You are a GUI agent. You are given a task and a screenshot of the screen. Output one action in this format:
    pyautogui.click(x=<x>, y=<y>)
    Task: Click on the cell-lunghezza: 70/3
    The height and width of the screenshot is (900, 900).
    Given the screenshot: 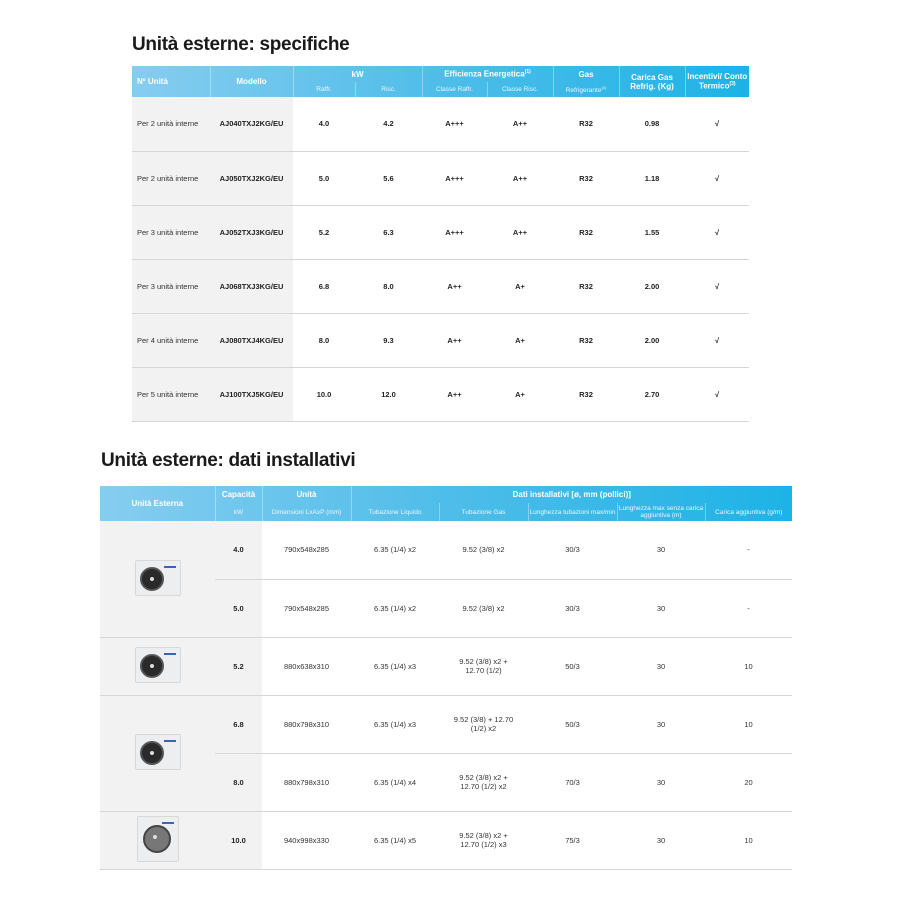 What is the action you would take?
    pyautogui.click(x=572, y=782)
    